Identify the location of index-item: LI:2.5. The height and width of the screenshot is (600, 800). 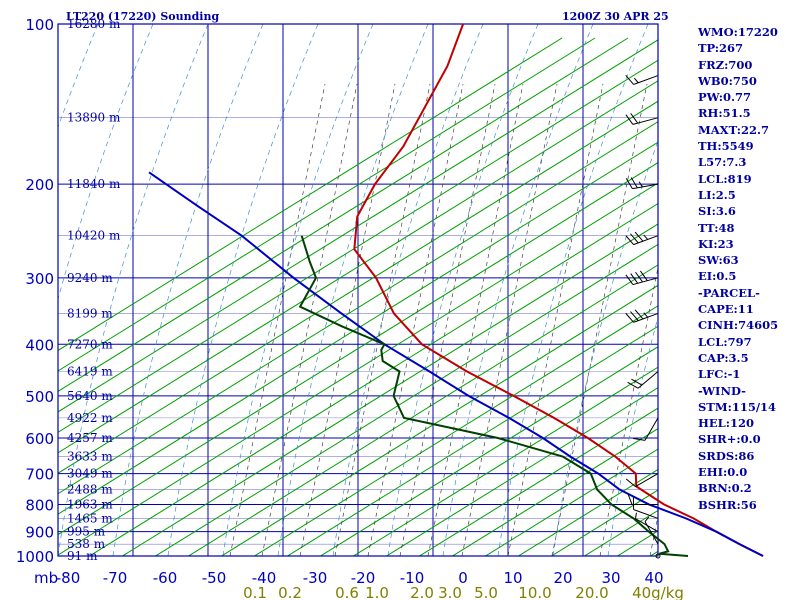
(717, 194).